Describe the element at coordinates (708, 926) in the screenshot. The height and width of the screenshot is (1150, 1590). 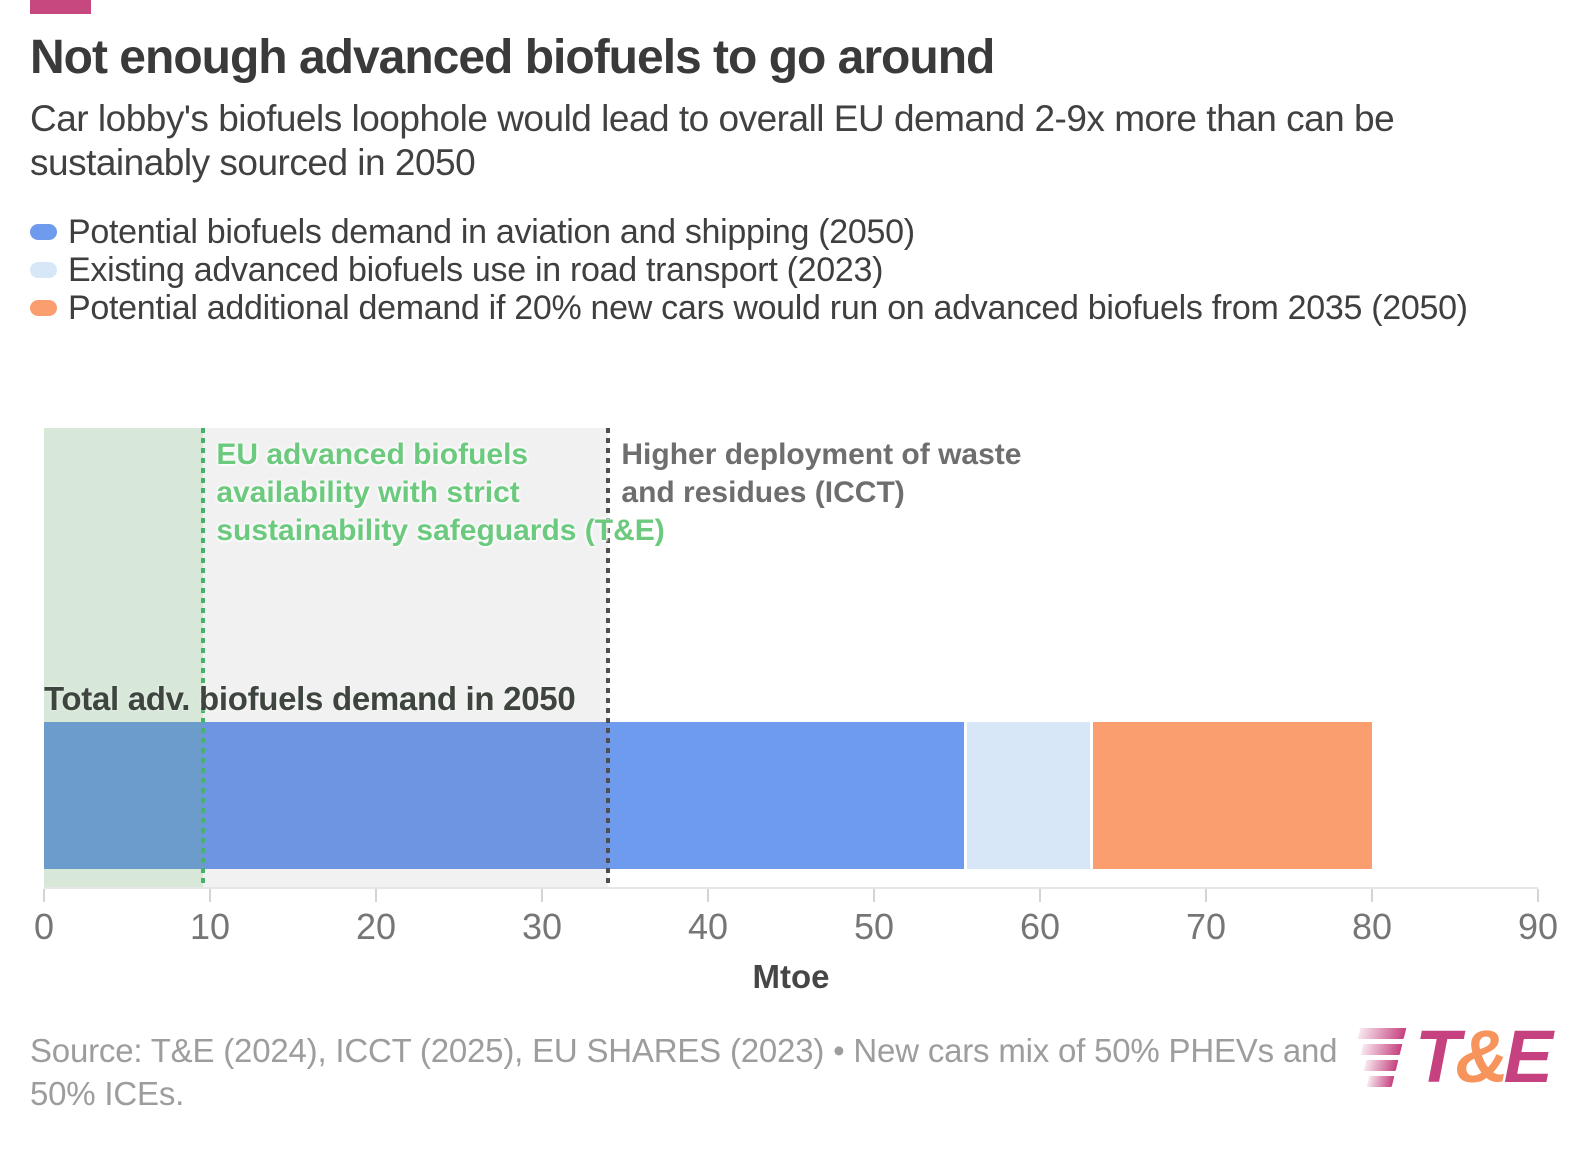
I see `x-tick-label: 40` at that location.